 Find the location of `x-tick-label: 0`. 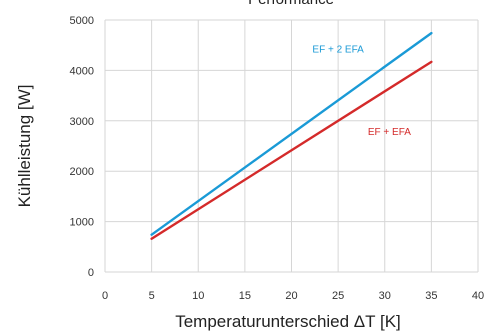

x-tick-label: 0 is located at coordinates (105, 296).